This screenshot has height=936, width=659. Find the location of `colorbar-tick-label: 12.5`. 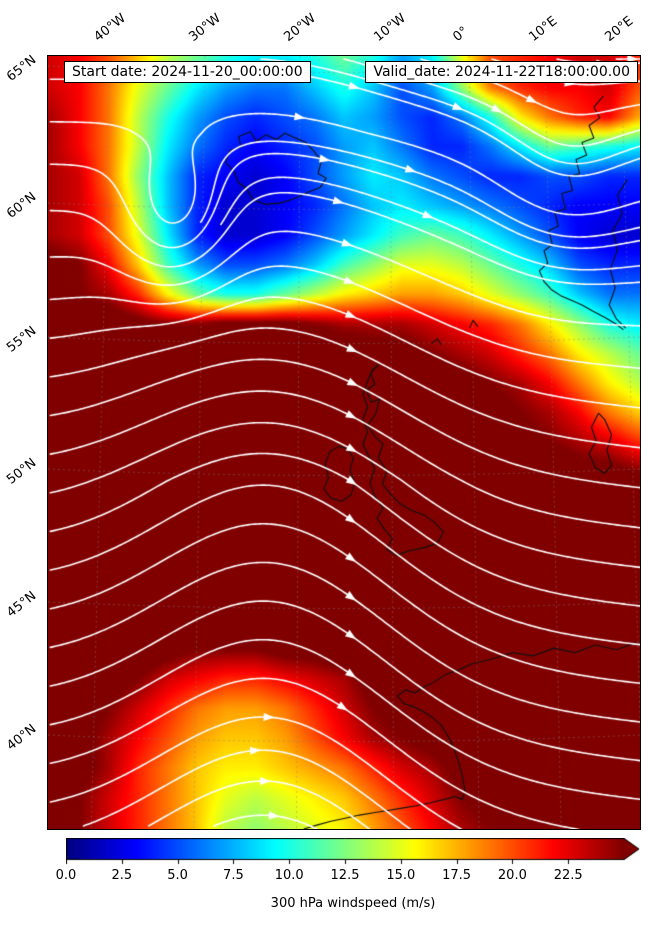

colorbar-tick-label: 12.5 is located at coordinates (345, 875).